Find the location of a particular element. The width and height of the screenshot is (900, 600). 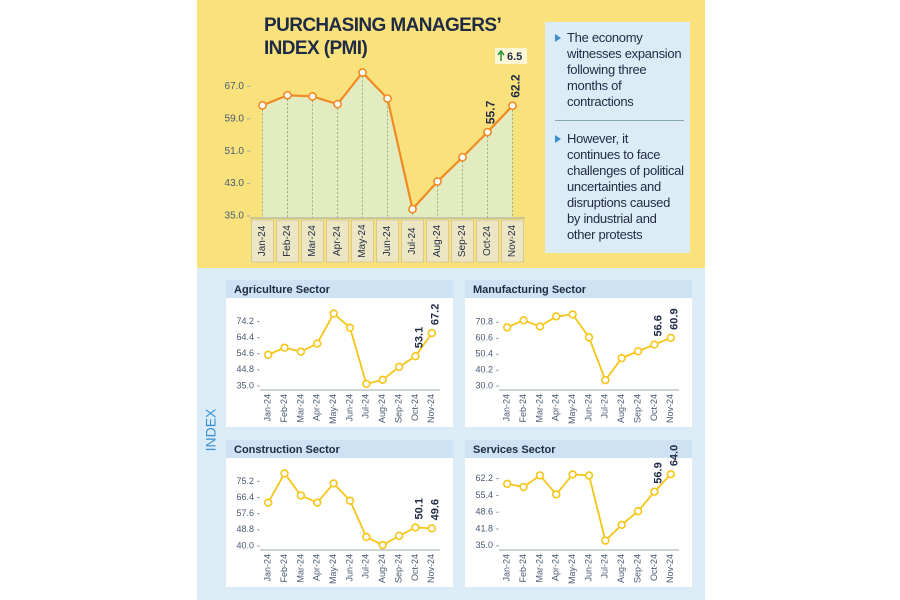

y-tick-label: 40.0 is located at coordinates (245, 545).